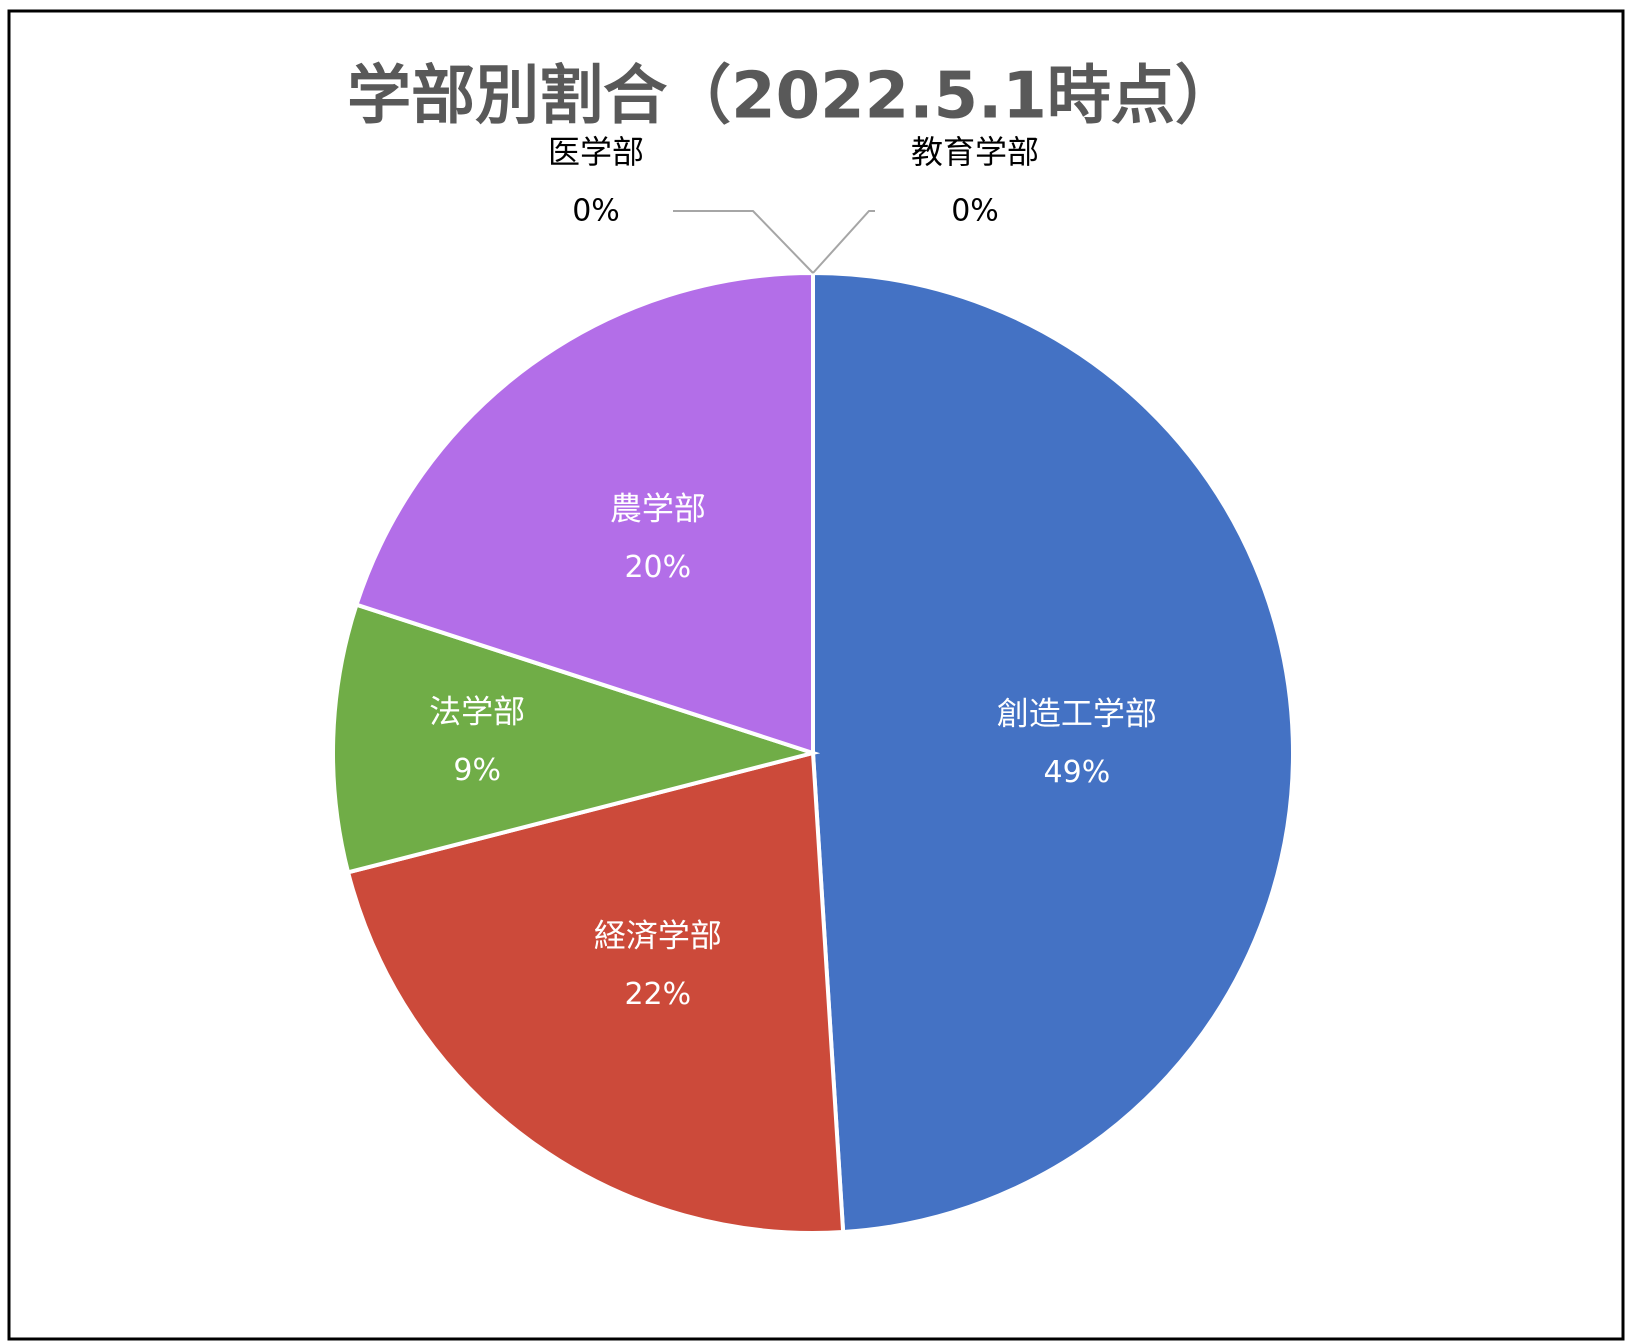  Describe the element at coordinates (1077, 772) in the screenshot. I see `data-label-value: 49%` at that location.